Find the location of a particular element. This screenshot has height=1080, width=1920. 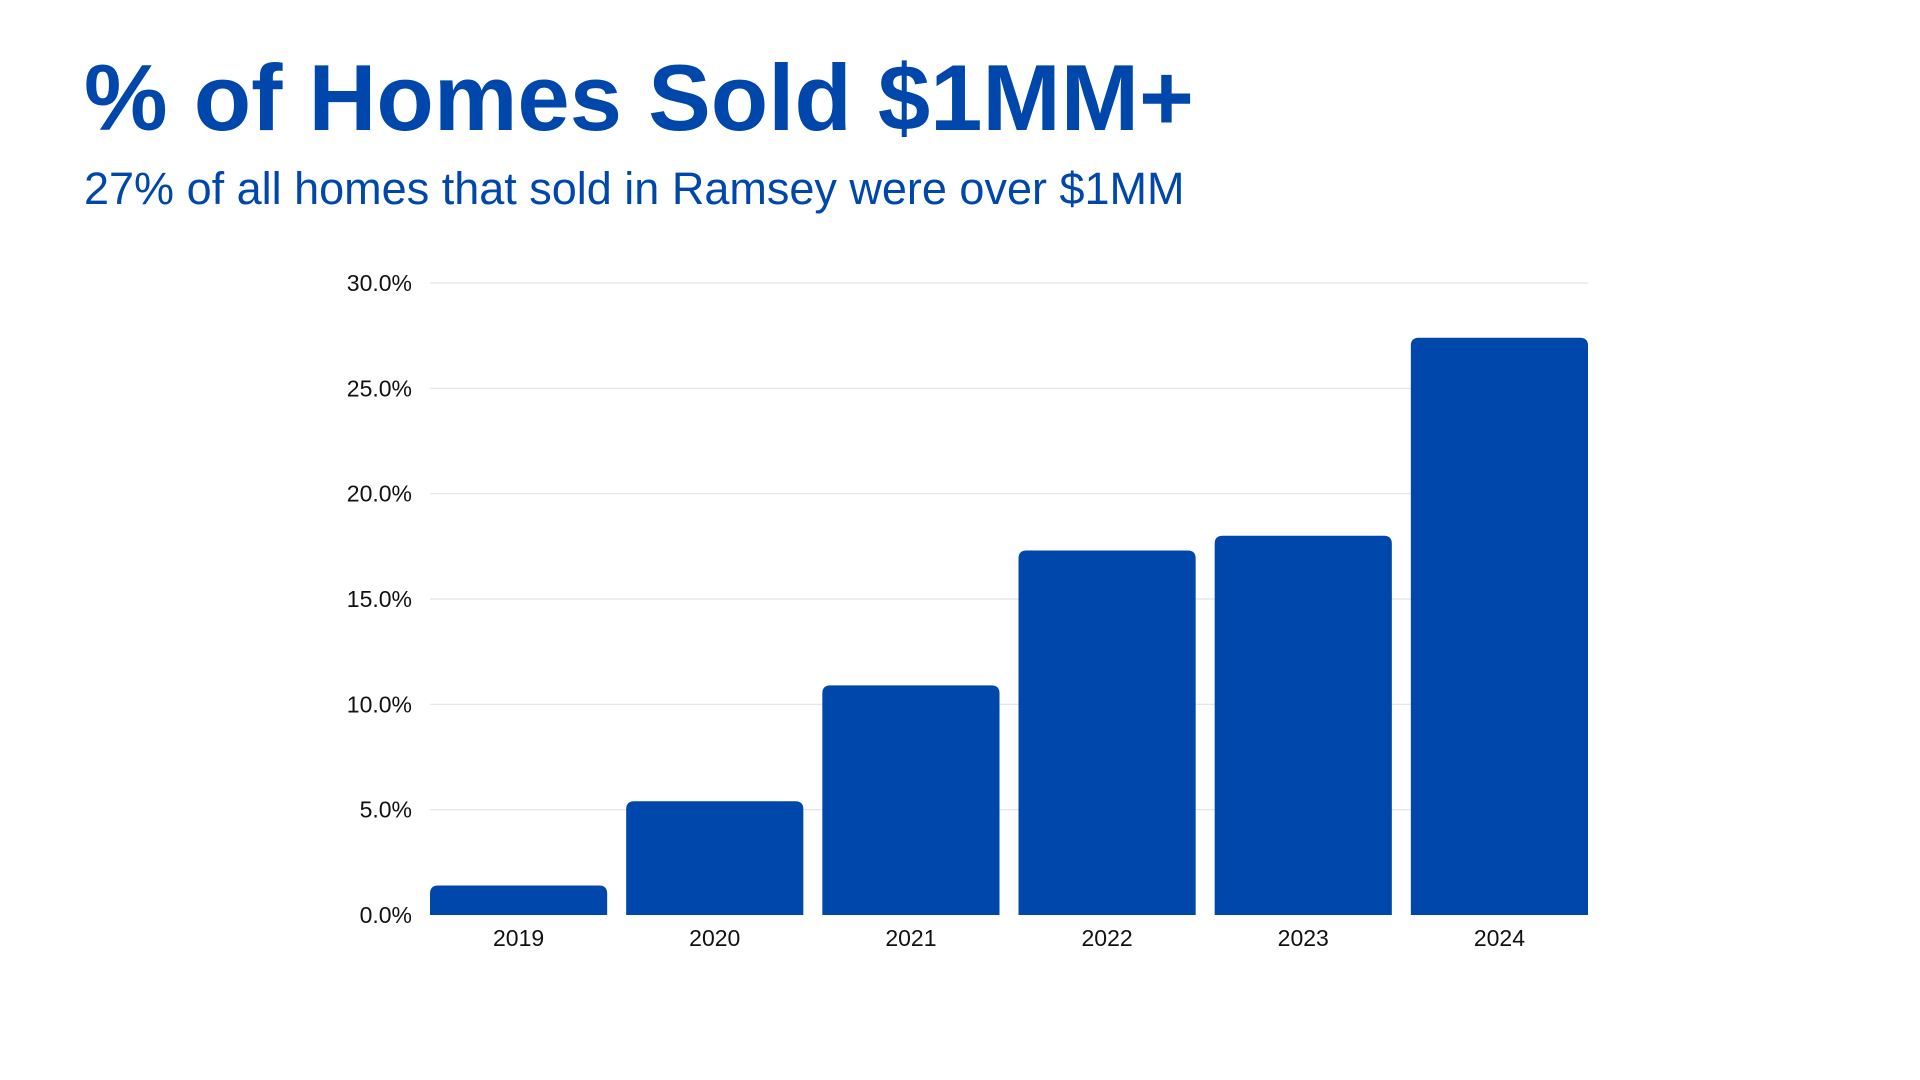

x-axis-ticks: 2019 2020 2021 2022 2023 2024 is located at coordinates (1009, 938).